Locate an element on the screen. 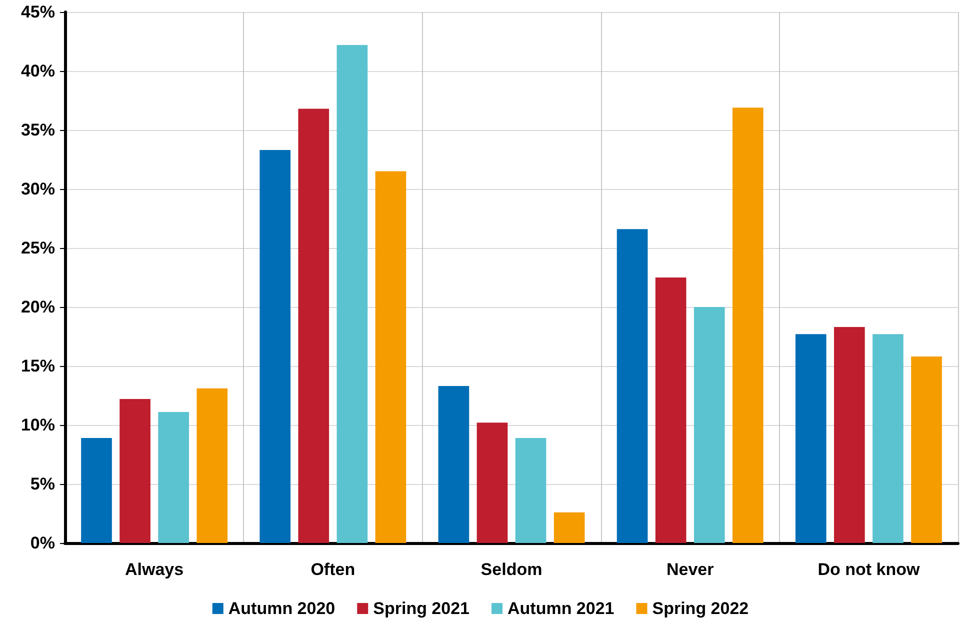 This screenshot has width=961, height=624. legend-label: Autumn 2020 is located at coordinates (282, 608).